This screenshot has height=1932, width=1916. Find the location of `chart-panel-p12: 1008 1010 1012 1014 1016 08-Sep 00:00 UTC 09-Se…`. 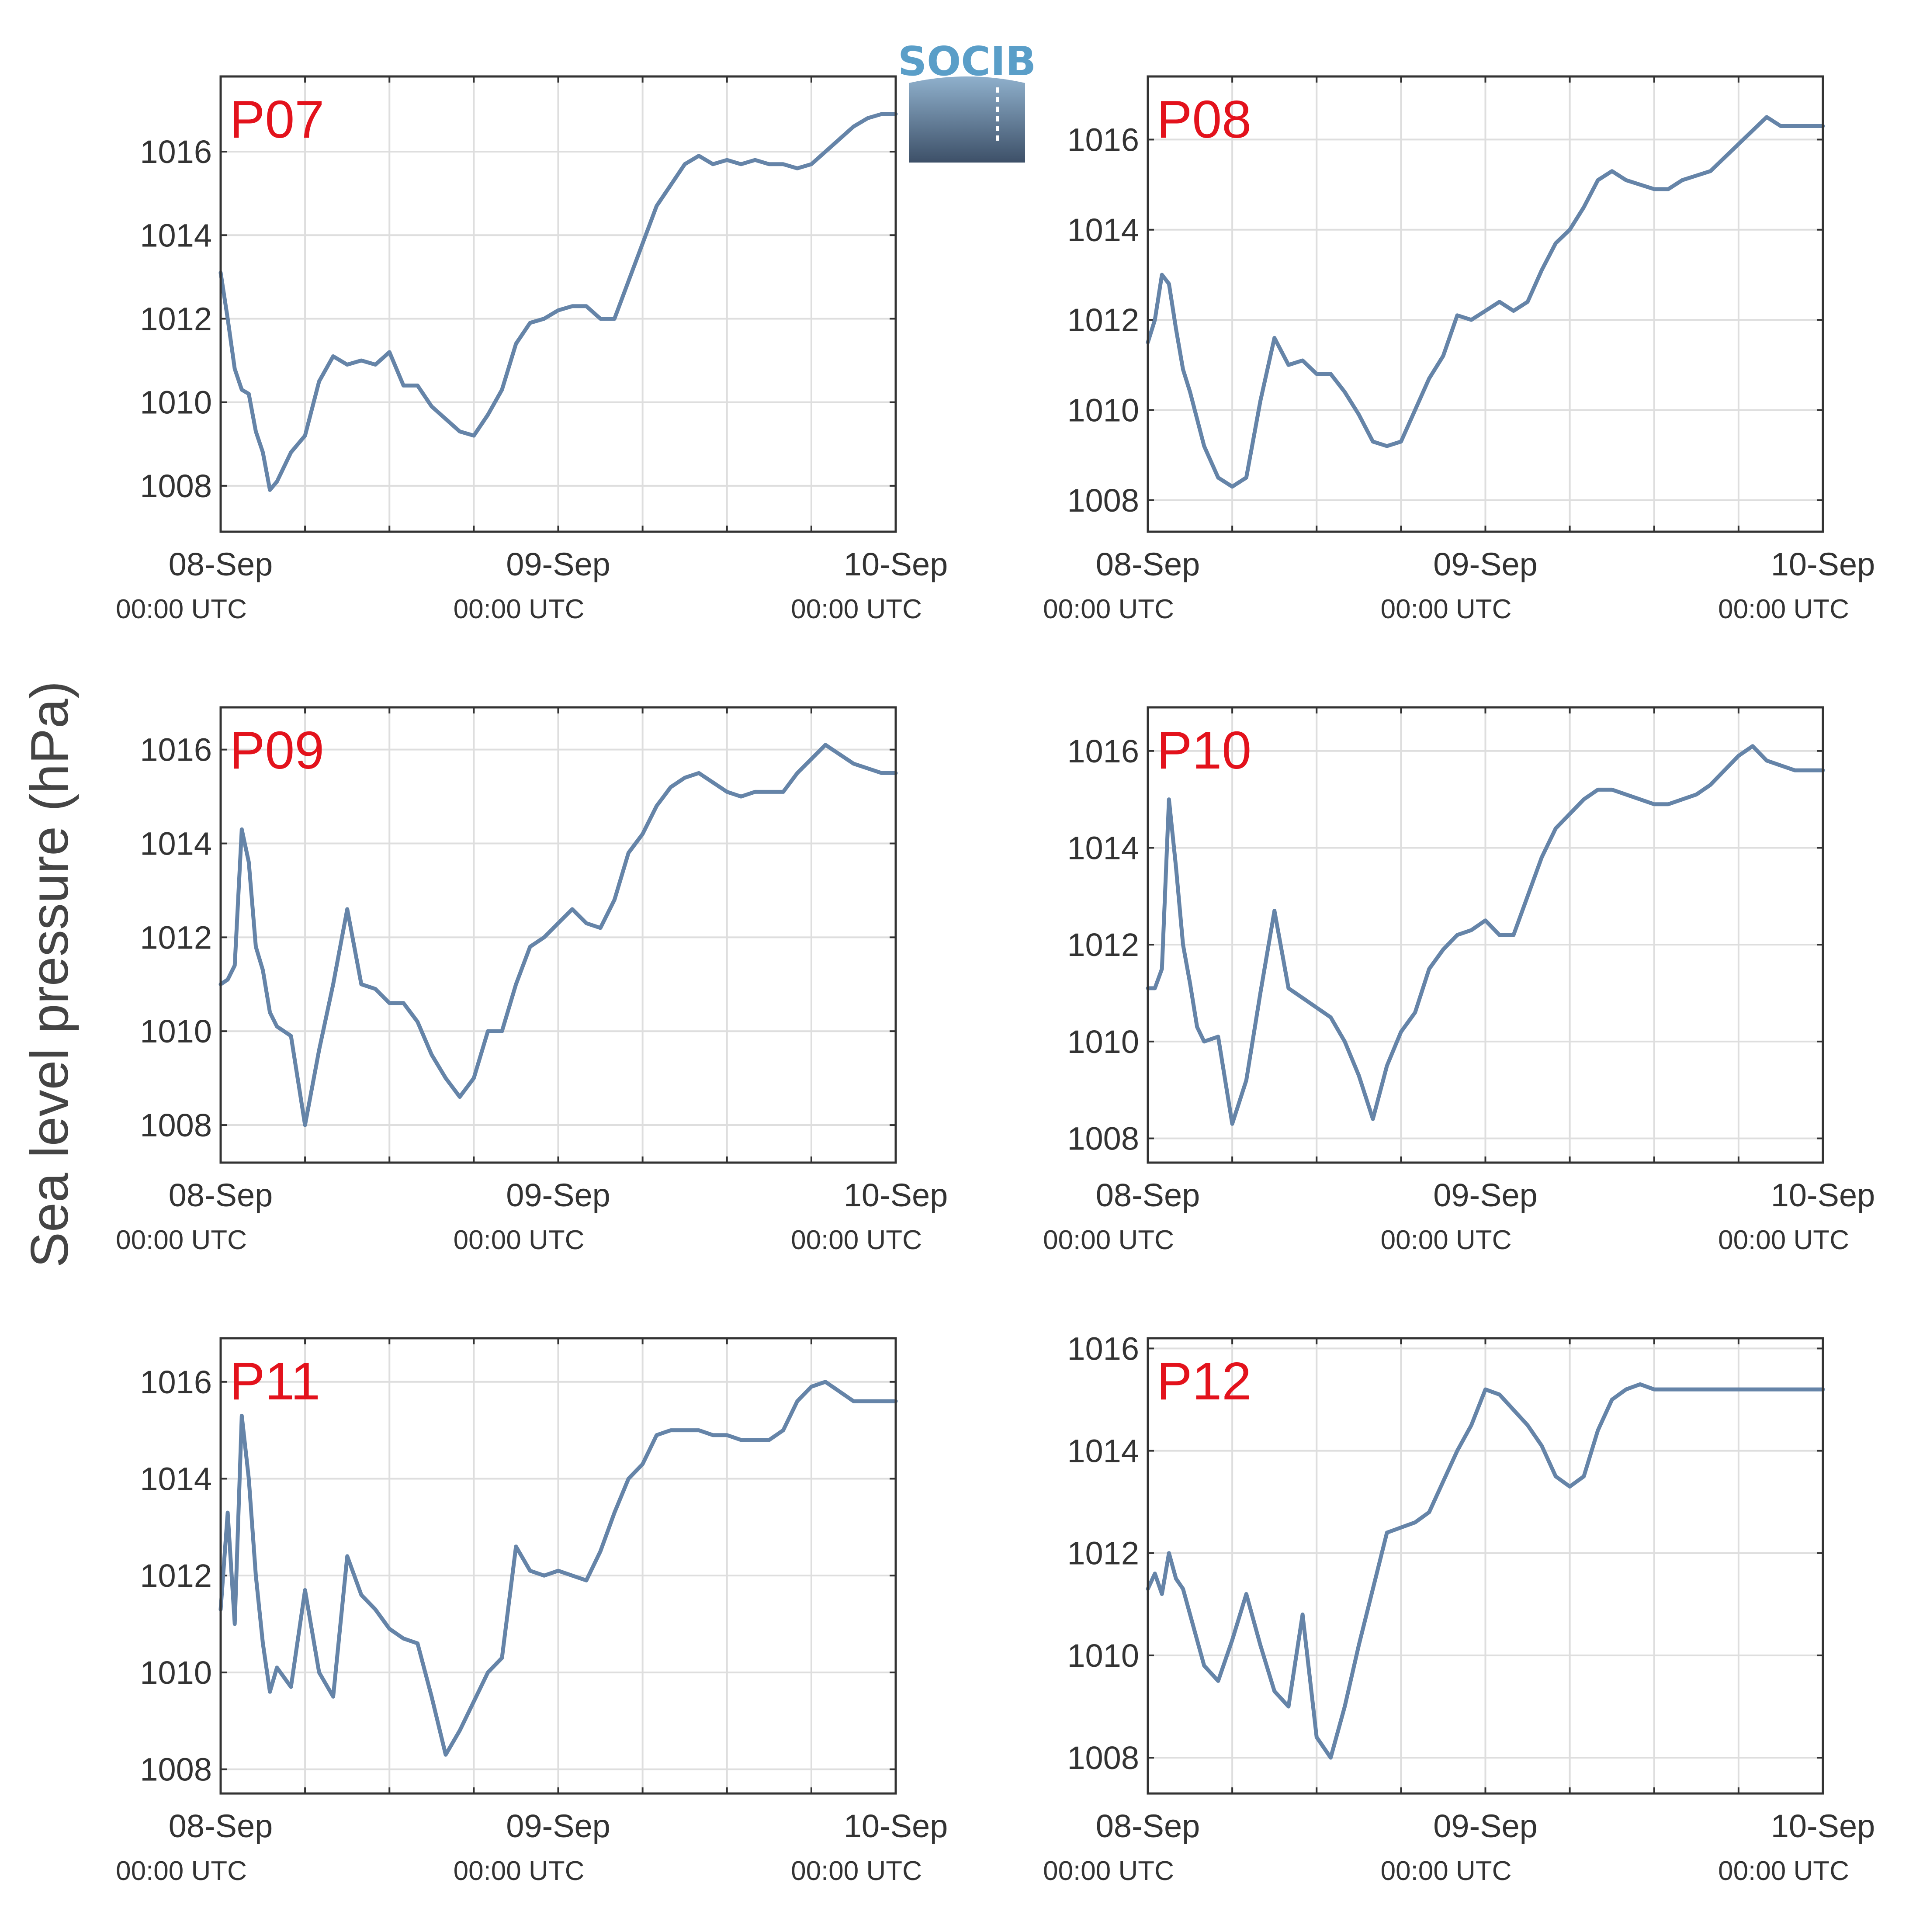

chart-panel-p12: 1008 1010 1012 1014 1016 08-Sep 00:00 UTC 09-Se… is located at coordinates (1459, 1608).